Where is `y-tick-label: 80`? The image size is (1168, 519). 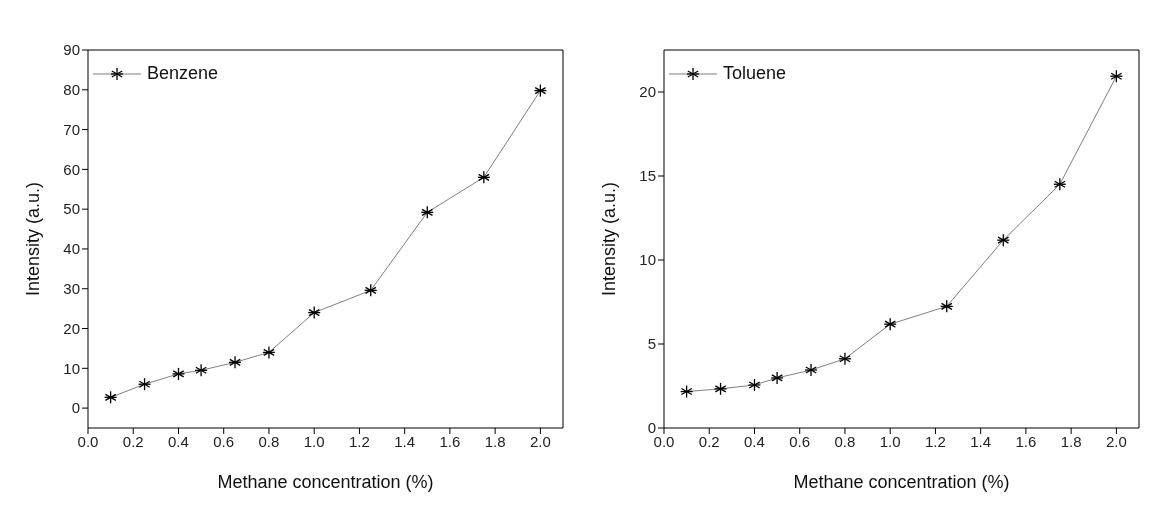
y-tick-label: 80 is located at coordinates (71, 90).